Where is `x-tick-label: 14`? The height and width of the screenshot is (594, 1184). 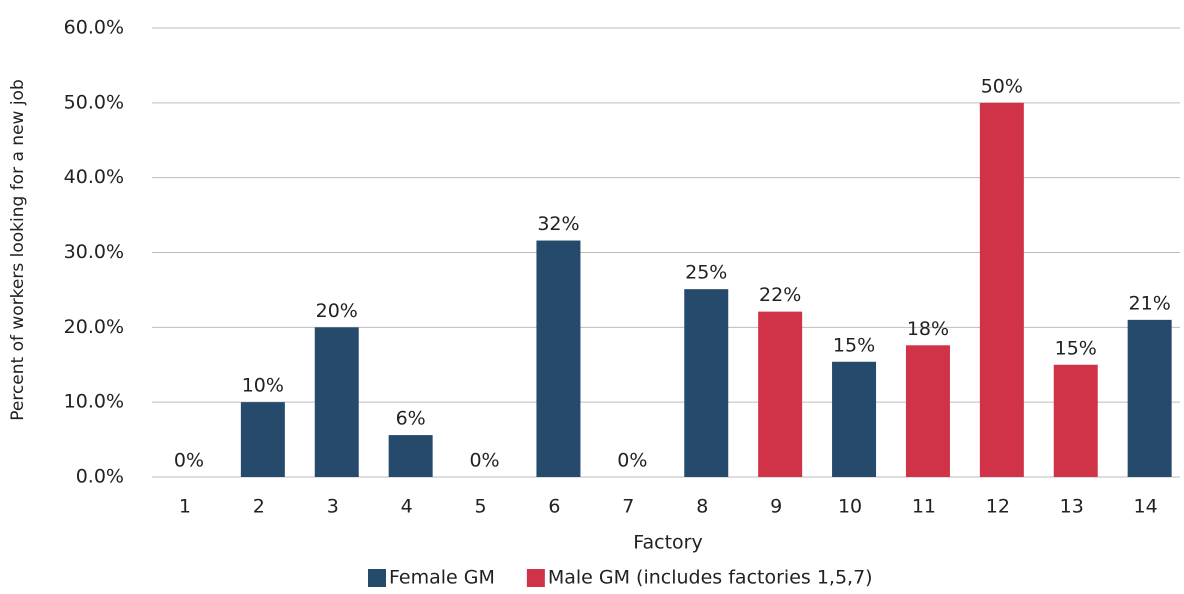
x-tick-label: 14 is located at coordinates (1146, 507).